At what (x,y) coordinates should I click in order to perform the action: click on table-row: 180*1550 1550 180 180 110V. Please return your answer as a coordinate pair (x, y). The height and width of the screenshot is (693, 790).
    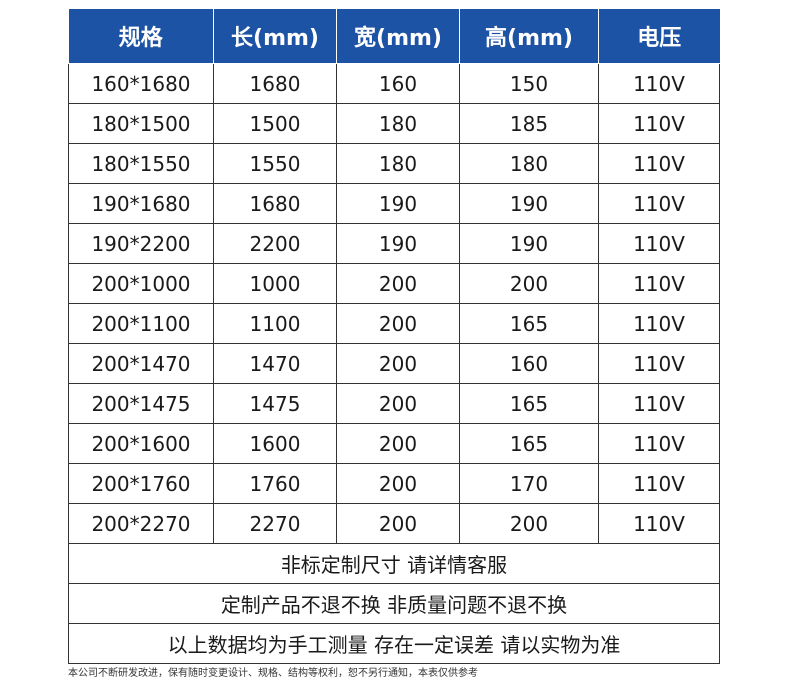
    Looking at the image, I should click on (394, 163).